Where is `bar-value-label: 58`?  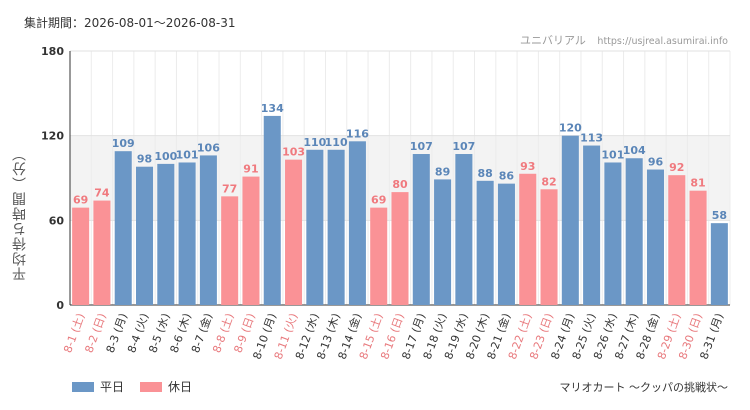 bar-value-label: 58 is located at coordinates (719, 215).